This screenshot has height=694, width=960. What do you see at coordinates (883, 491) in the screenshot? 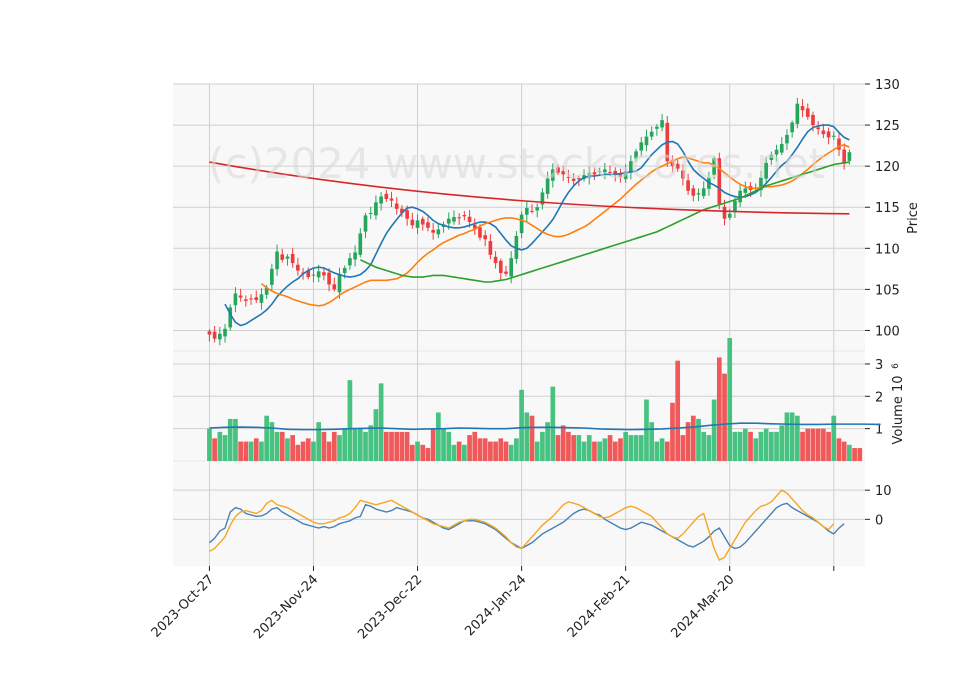
I see `osc-tick-label: 10` at bounding box center [883, 491].